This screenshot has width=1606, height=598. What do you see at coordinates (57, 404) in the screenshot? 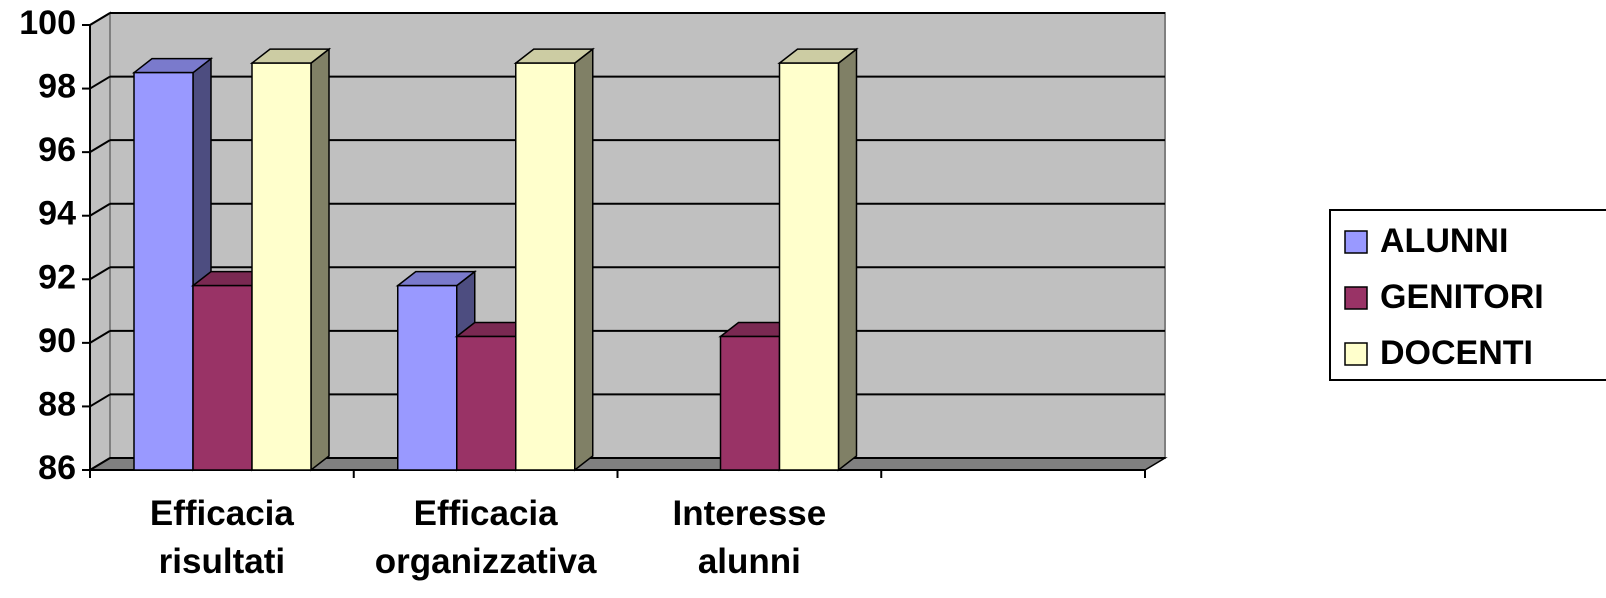
I see `y-tick-label: 88` at bounding box center [57, 404].